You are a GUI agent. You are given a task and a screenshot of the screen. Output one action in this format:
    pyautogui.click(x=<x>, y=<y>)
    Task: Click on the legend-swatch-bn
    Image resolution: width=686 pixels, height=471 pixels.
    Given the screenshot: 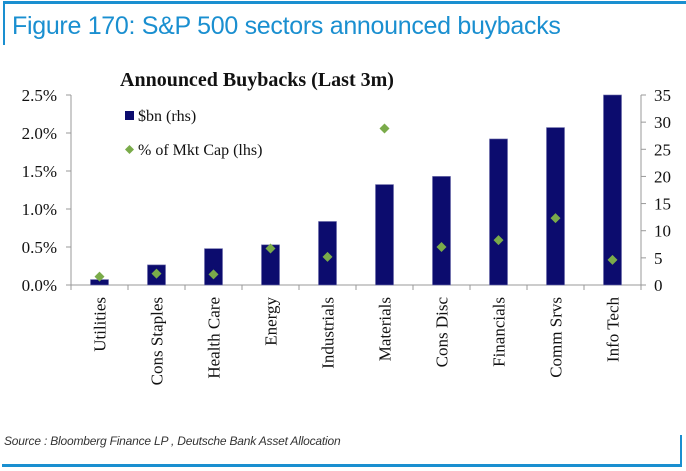 What is the action you would take?
    pyautogui.click(x=129, y=115)
    